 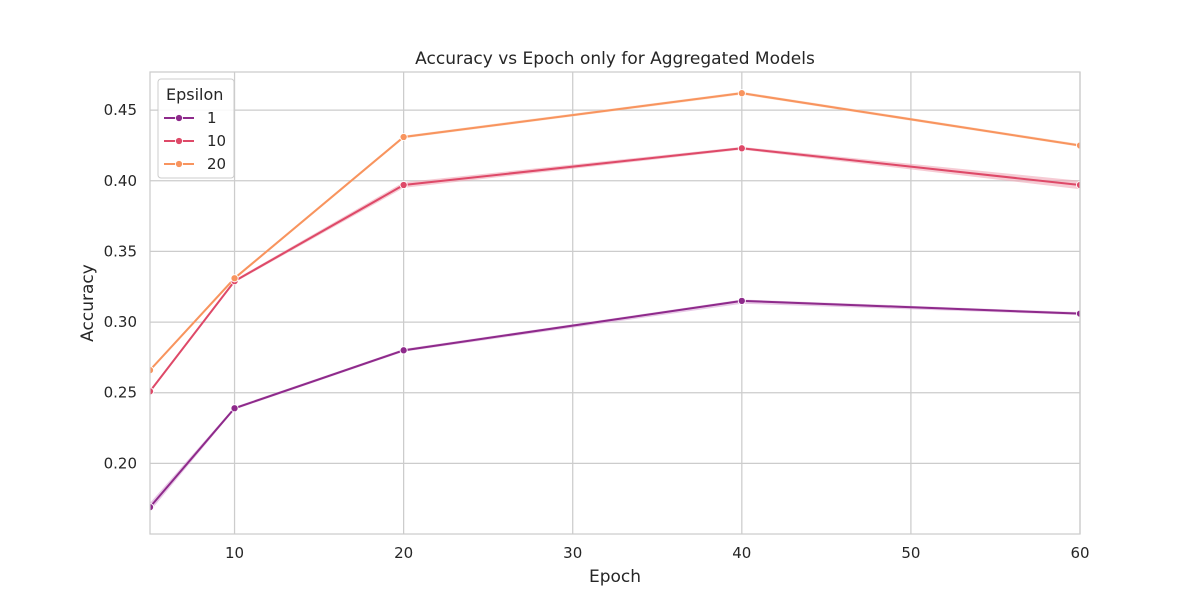 What do you see at coordinates (120, 463) in the screenshot?
I see `y-tick-label: 0.20` at bounding box center [120, 463].